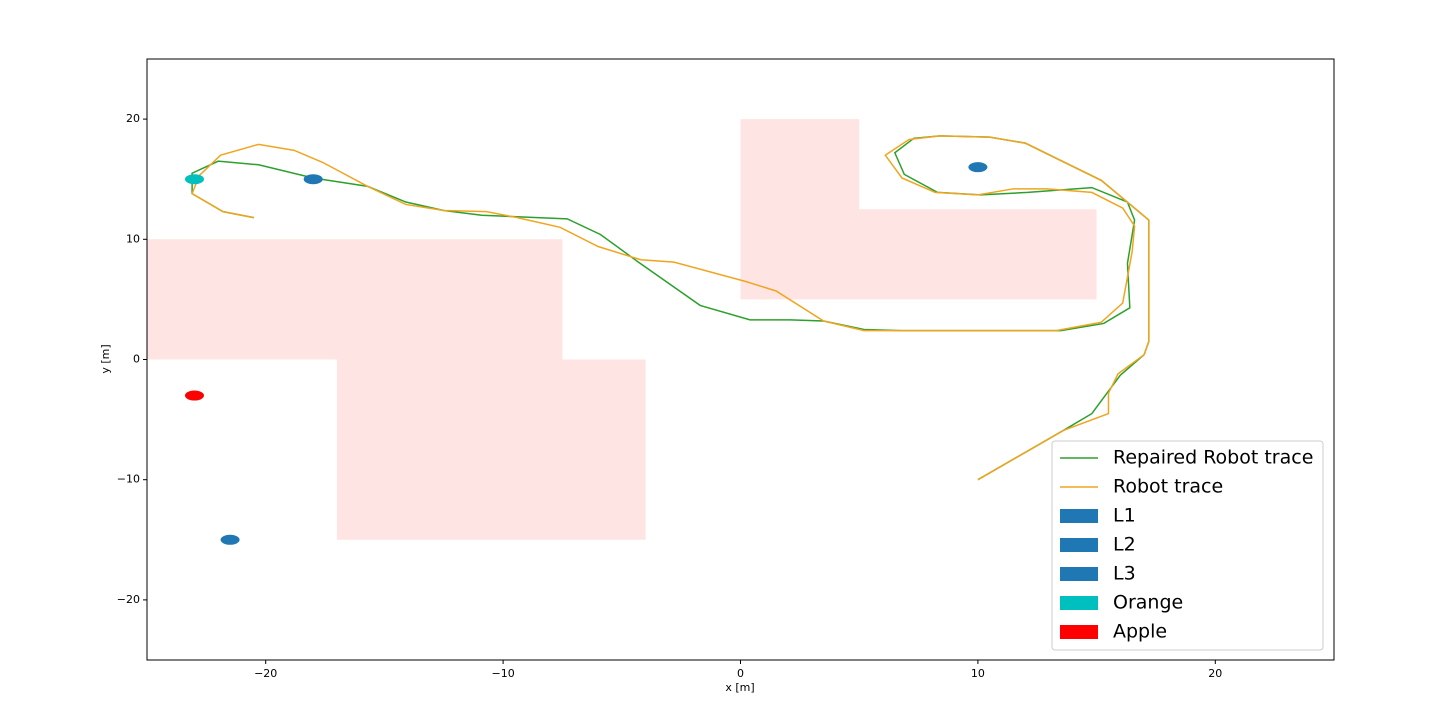 This screenshot has width=1435, height=723. Describe the element at coordinates (1124, 574) in the screenshot. I see `legend-label: L3` at that location.